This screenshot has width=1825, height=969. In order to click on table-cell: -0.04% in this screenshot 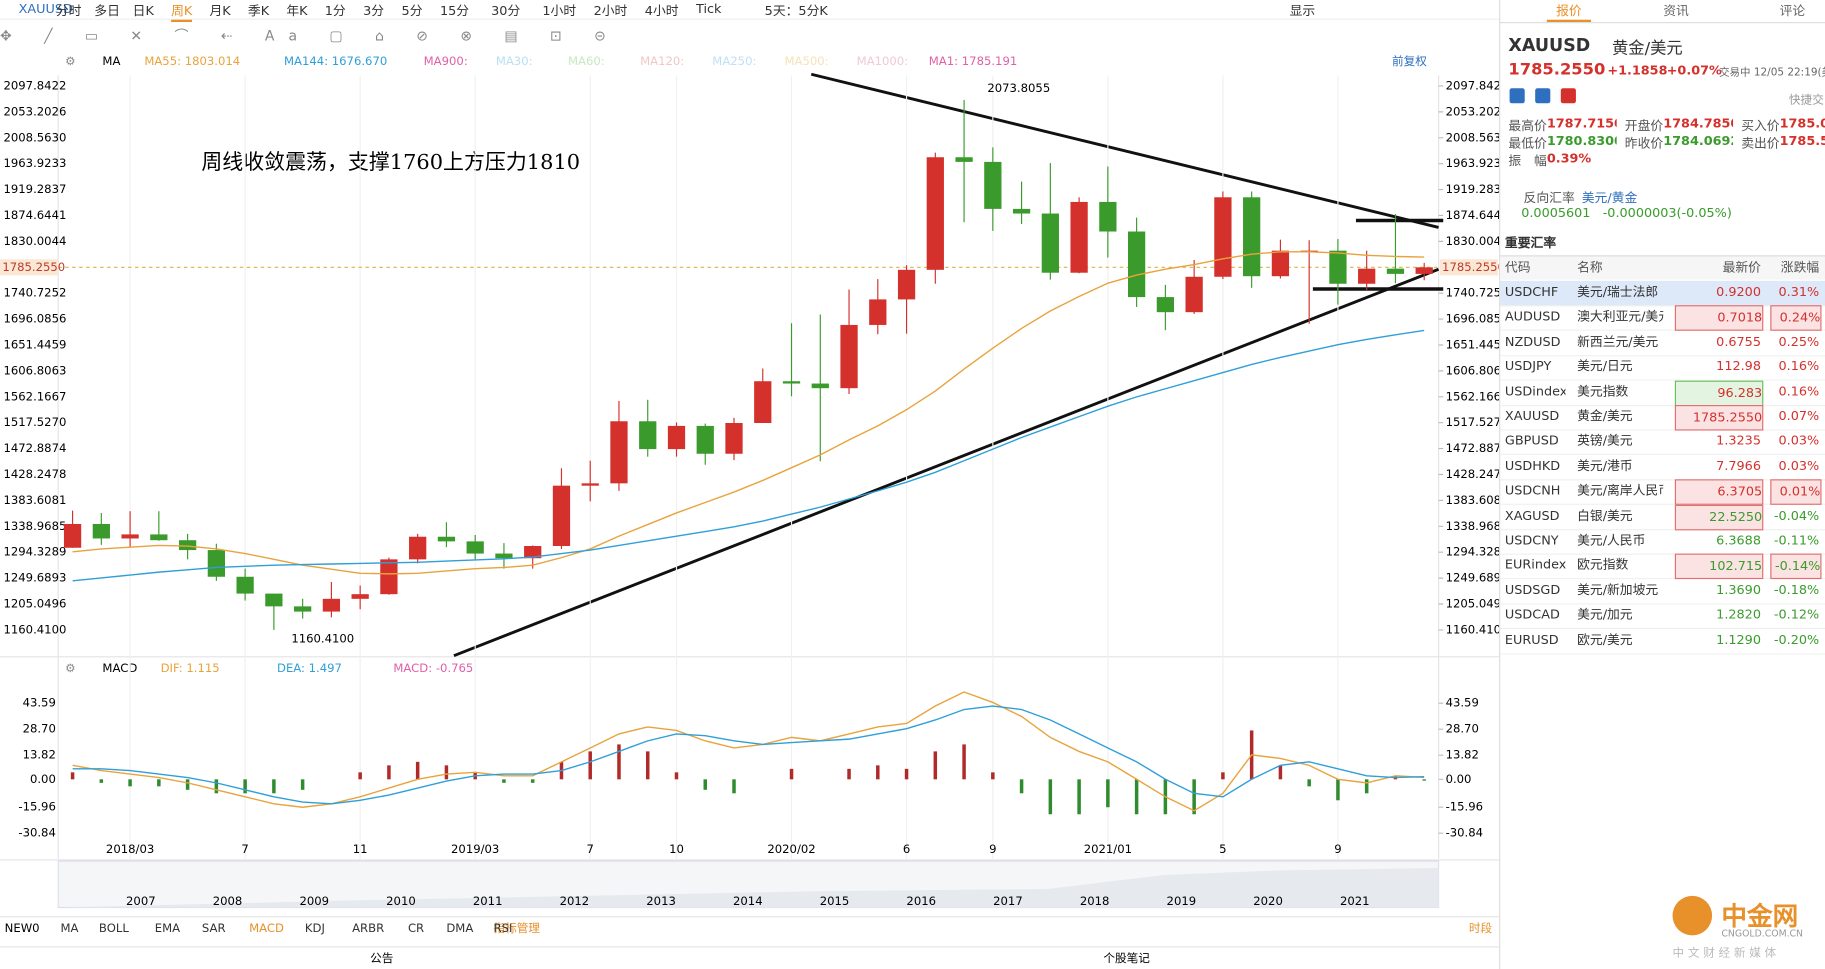, I will do `click(1796, 515)`.